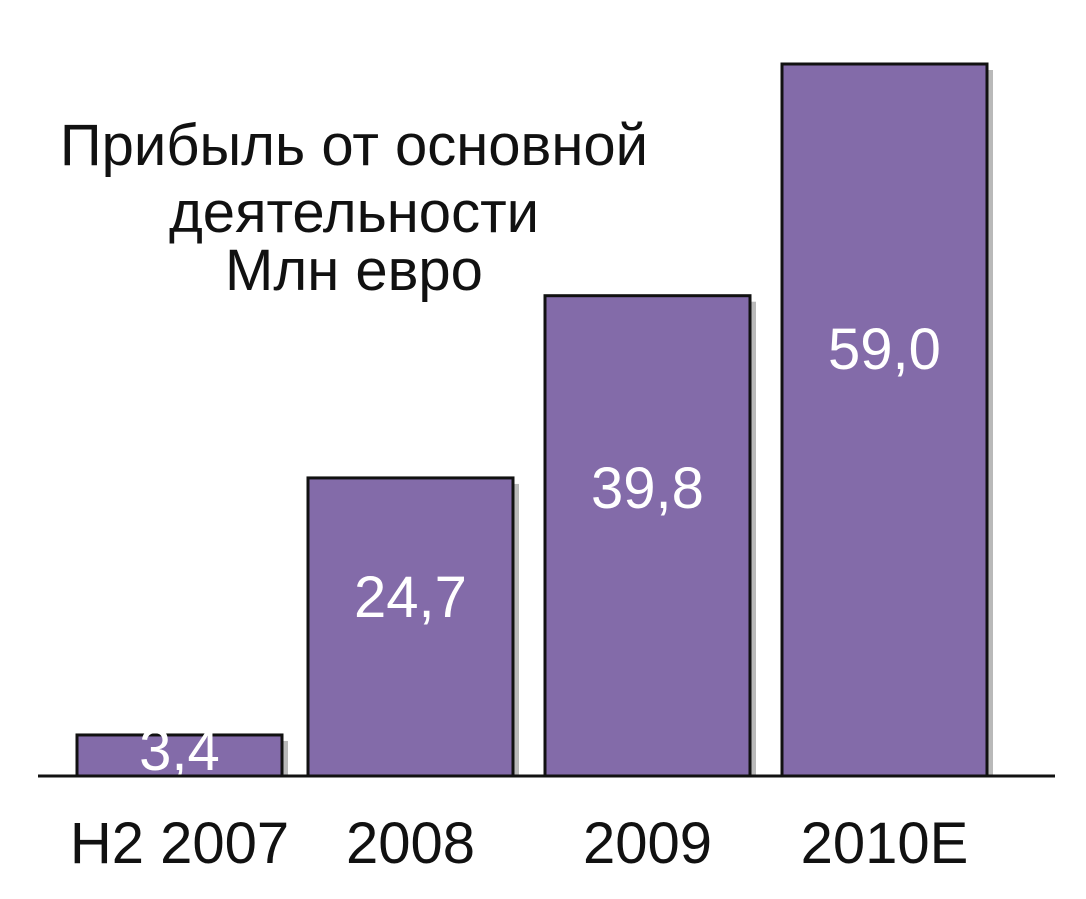  I want to click on chart-title-line-2: деятельности, so click(354, 212).